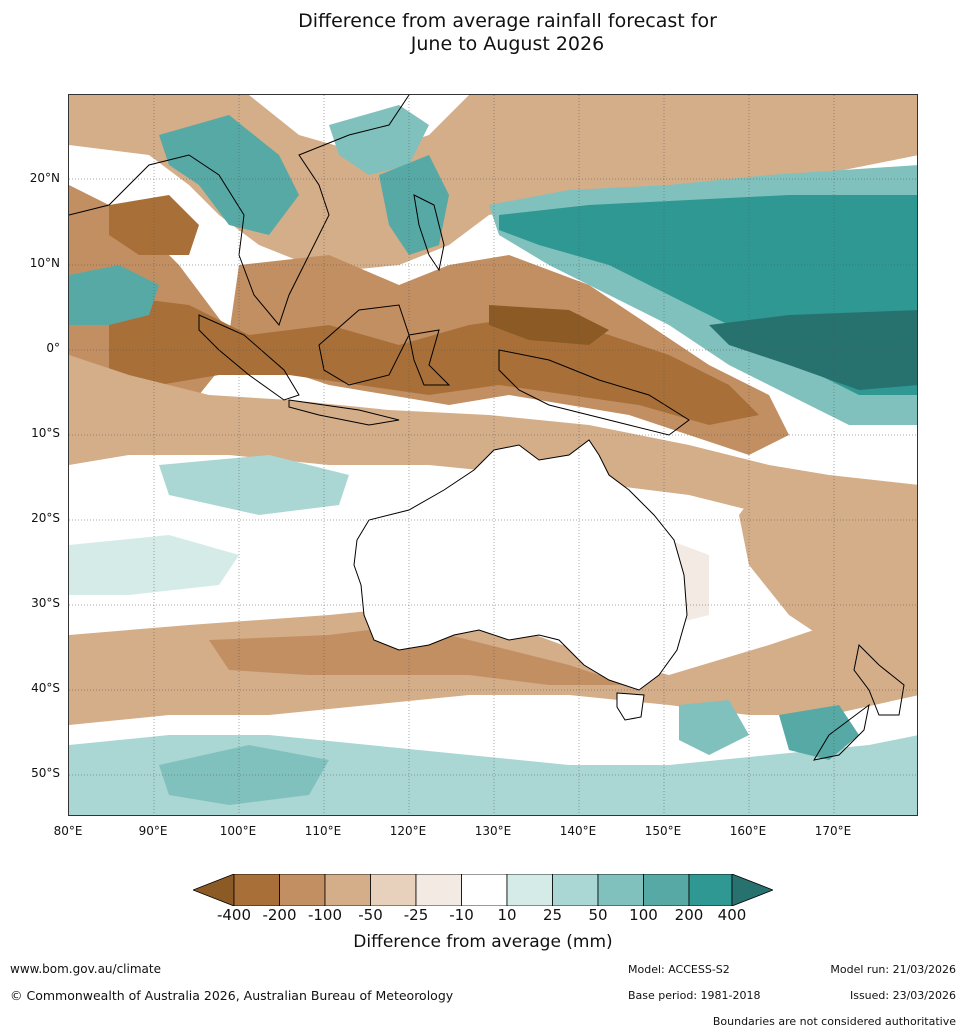 The width and height of the screenshot is (965, 1035). Describe the element at coordinates (153, 831) in the screenshot. I see `lon-label: 90°E` at that location.